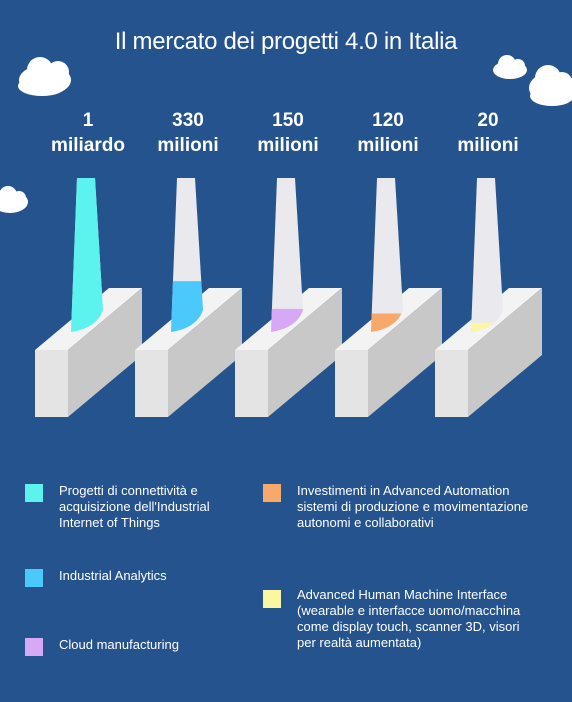  What do you see at coordinates (119, 644) in the screenshot?
I see `legend-label: Cloud manufacturing` at bounding box center [119, 644].